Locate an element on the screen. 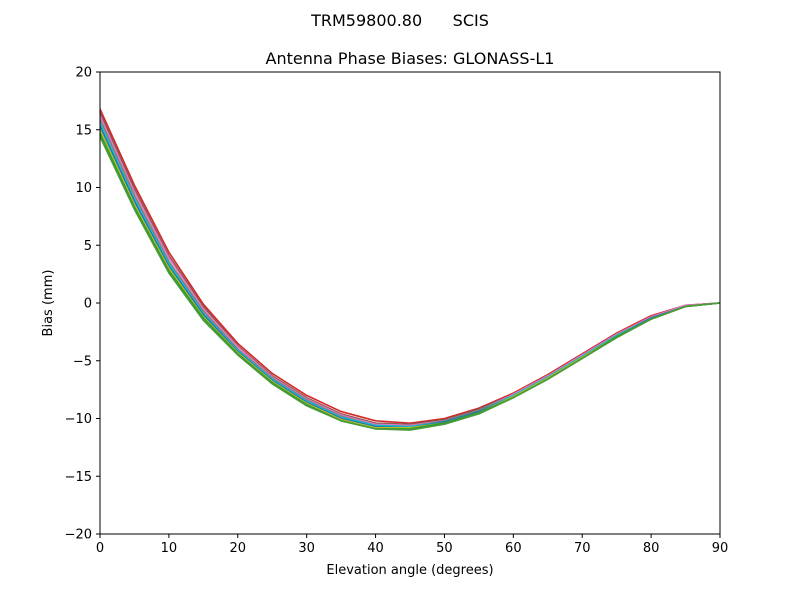 The height and width of the screenshot is (600, 800). y-tick-label: −10 is located at coordinates (78, 419).